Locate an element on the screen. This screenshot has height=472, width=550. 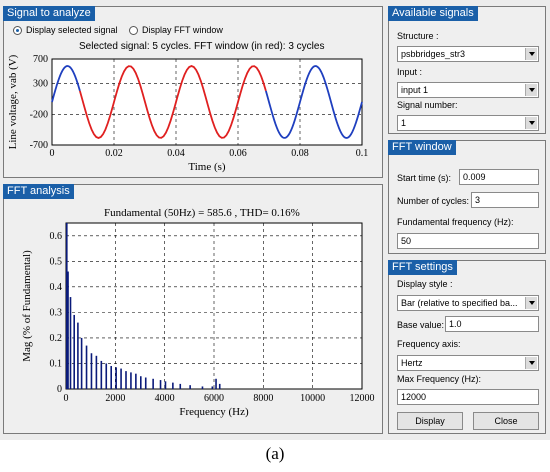
x-tick-label: 0.04 is located at coordinates (176, 153).